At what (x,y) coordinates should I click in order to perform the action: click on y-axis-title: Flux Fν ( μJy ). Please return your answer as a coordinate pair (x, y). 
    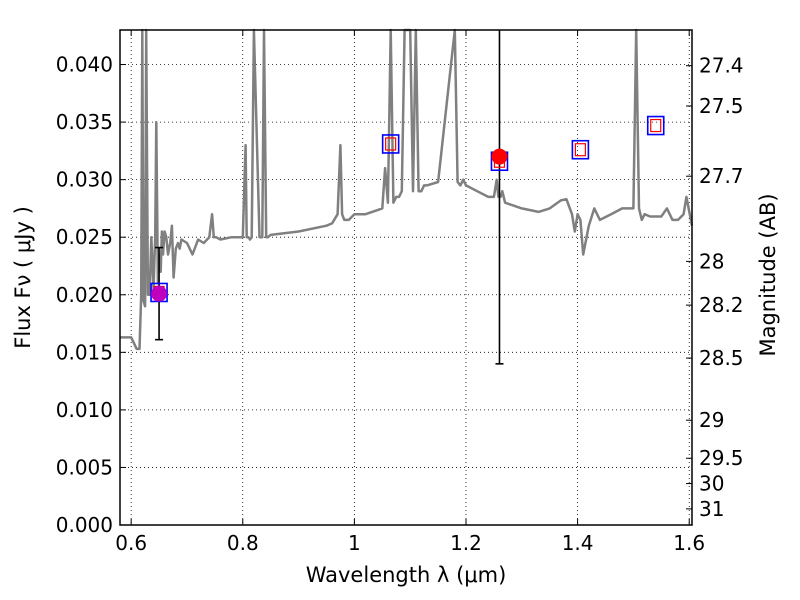
    Looking at the image, I should click on (23, 277).